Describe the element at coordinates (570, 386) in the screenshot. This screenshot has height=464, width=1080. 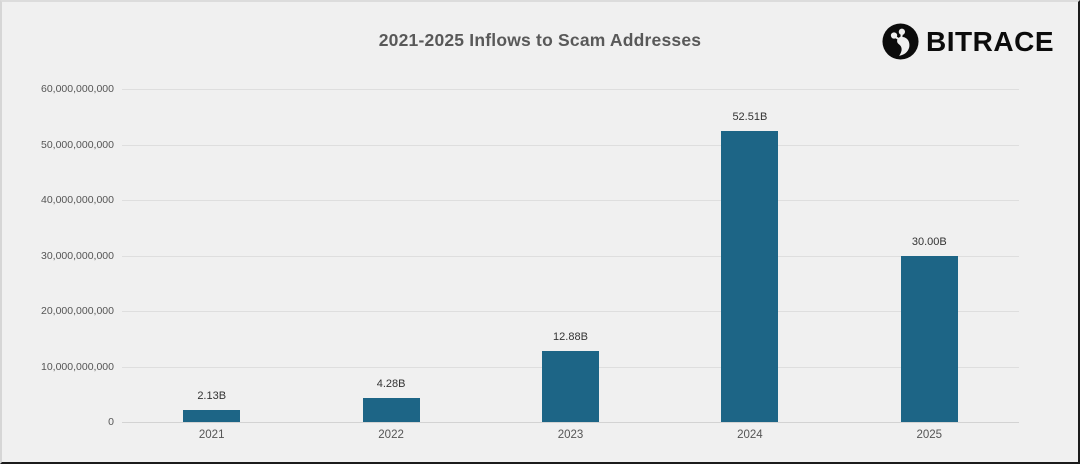
I see `bar-2023` at that location.